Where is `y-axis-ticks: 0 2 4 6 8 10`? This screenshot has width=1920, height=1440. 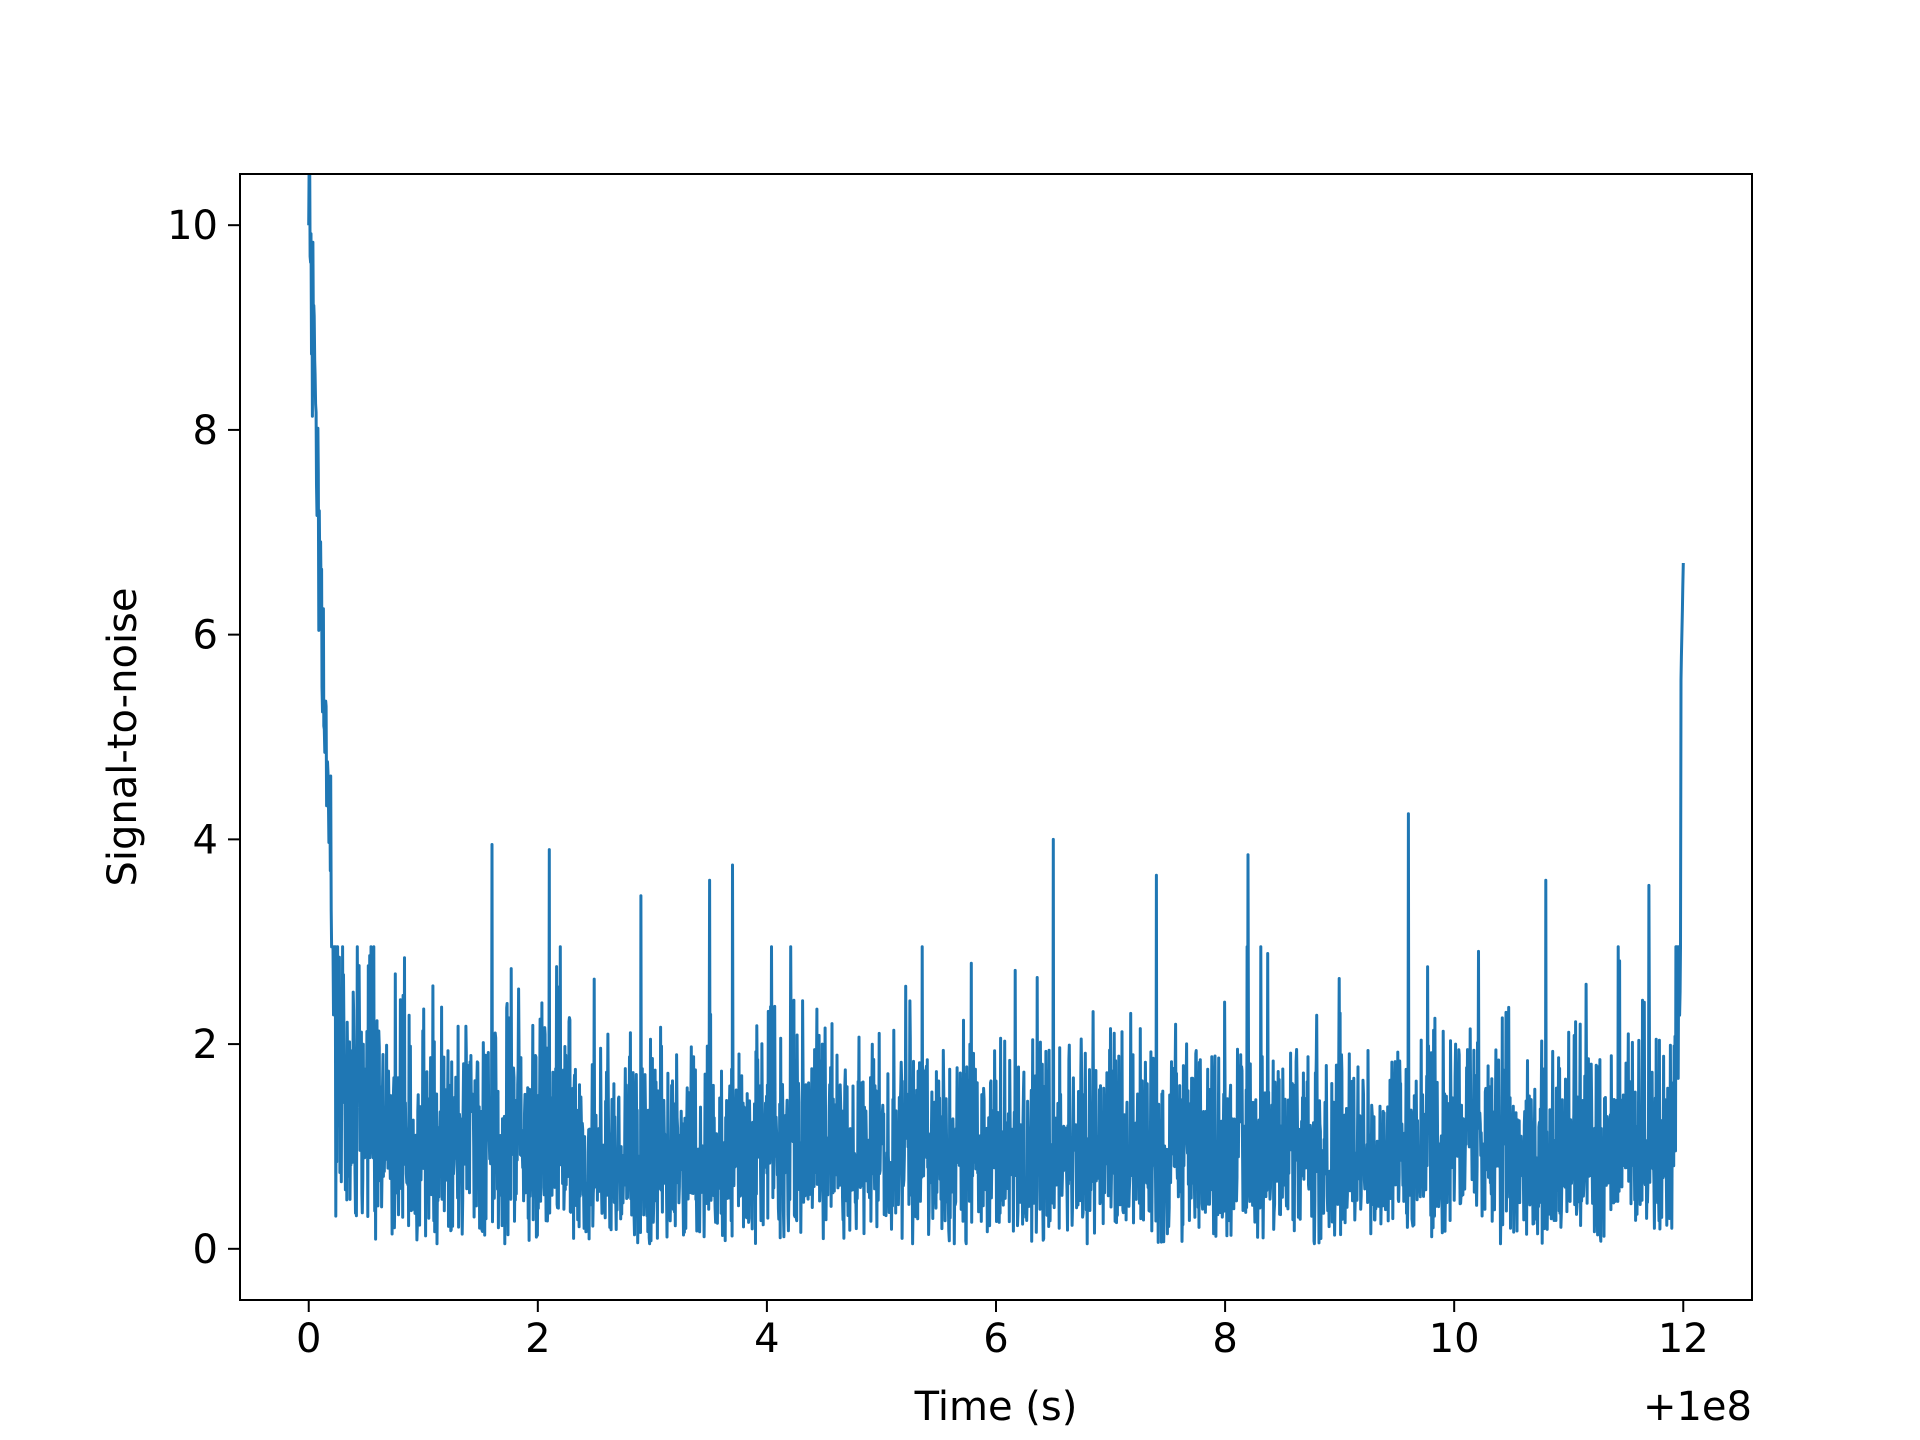
y-axis-ticks: 0 2 4 6 8 10 is located at coordinates (203, 738).